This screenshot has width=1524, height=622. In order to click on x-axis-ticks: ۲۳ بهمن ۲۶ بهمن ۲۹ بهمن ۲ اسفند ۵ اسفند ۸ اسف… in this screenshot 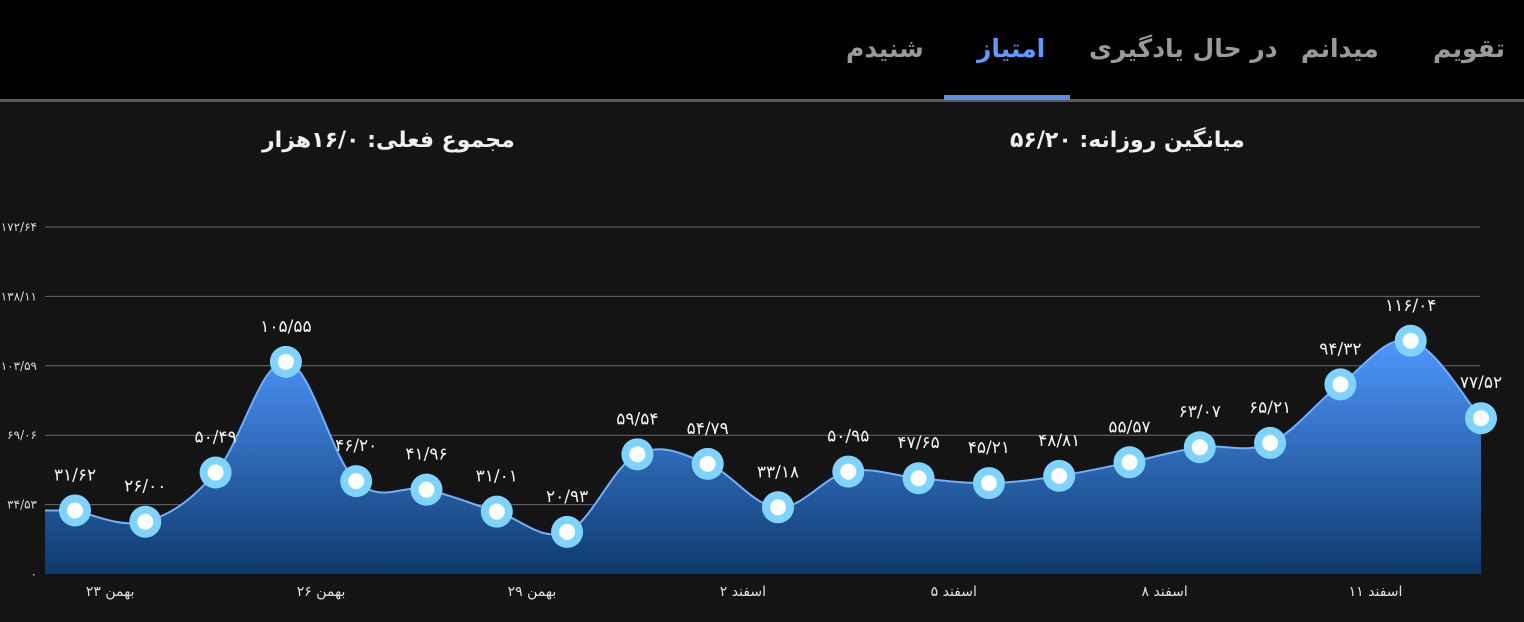, I will do `click(744, 592)`.